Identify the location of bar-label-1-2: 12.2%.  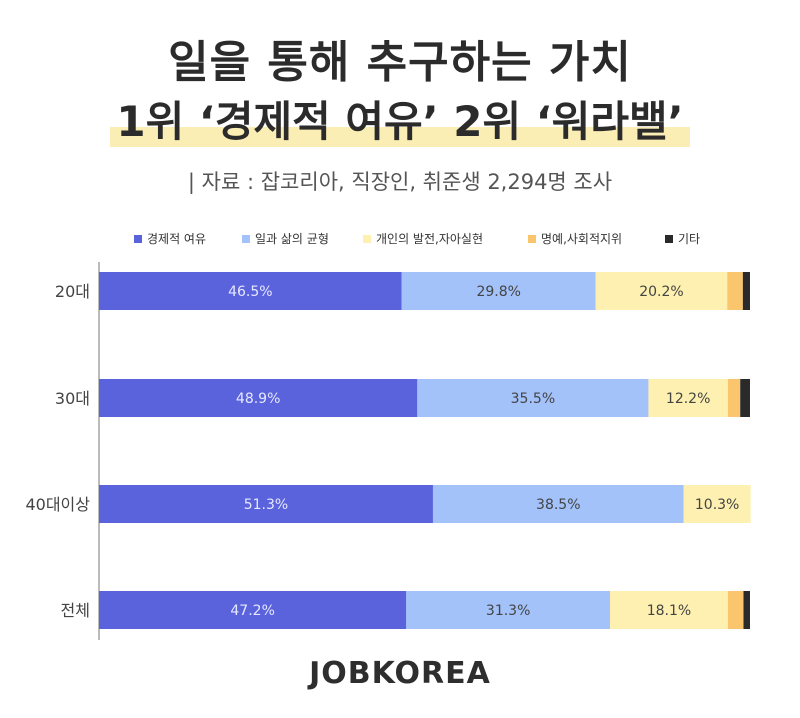
(688, 399).